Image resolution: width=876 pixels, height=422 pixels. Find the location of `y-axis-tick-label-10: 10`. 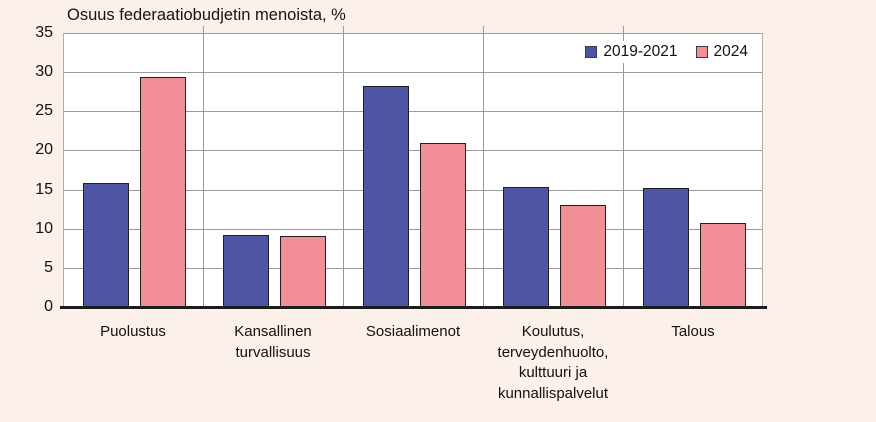

y-axis-tick-label-10: 10 is located at coordinates (44, 228).